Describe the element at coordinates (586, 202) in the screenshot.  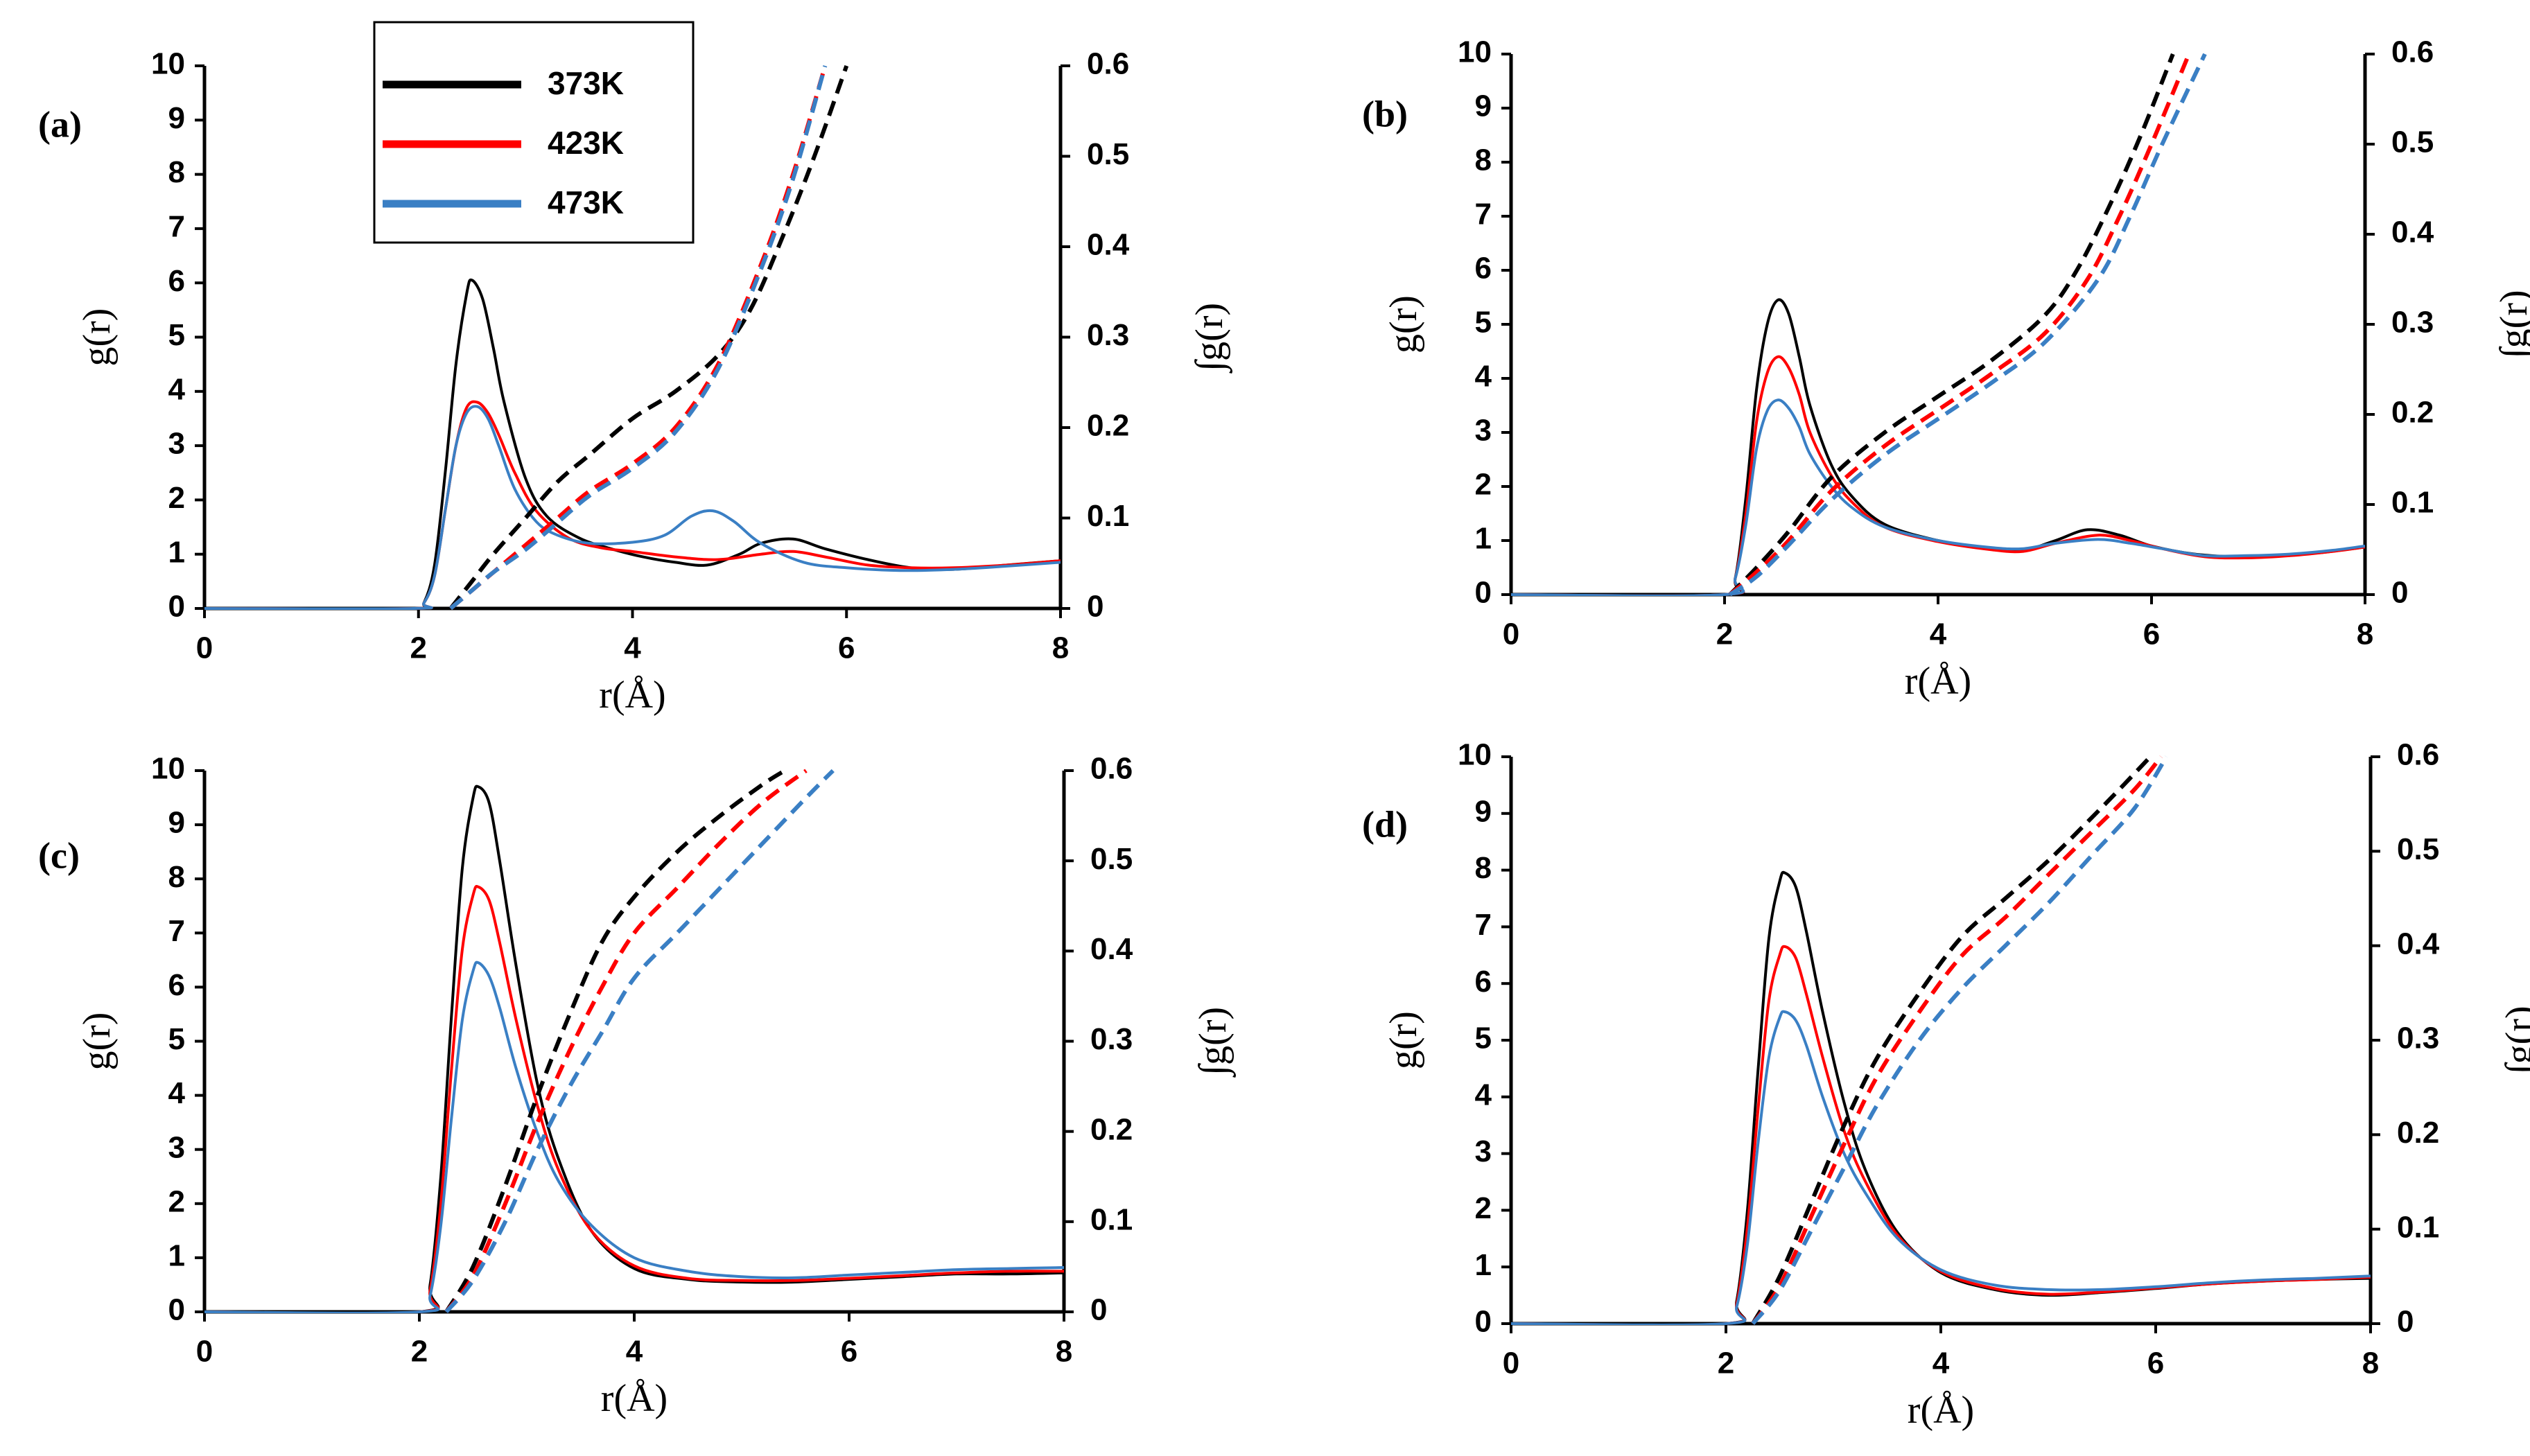
I see `legend-label: 473K` at that location.